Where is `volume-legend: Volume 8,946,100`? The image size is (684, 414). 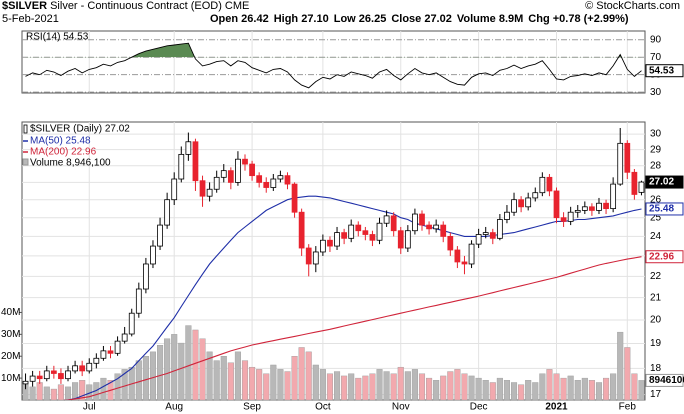
volume-legend: Volume 8,946,100 is located at coordinates (70, 163).